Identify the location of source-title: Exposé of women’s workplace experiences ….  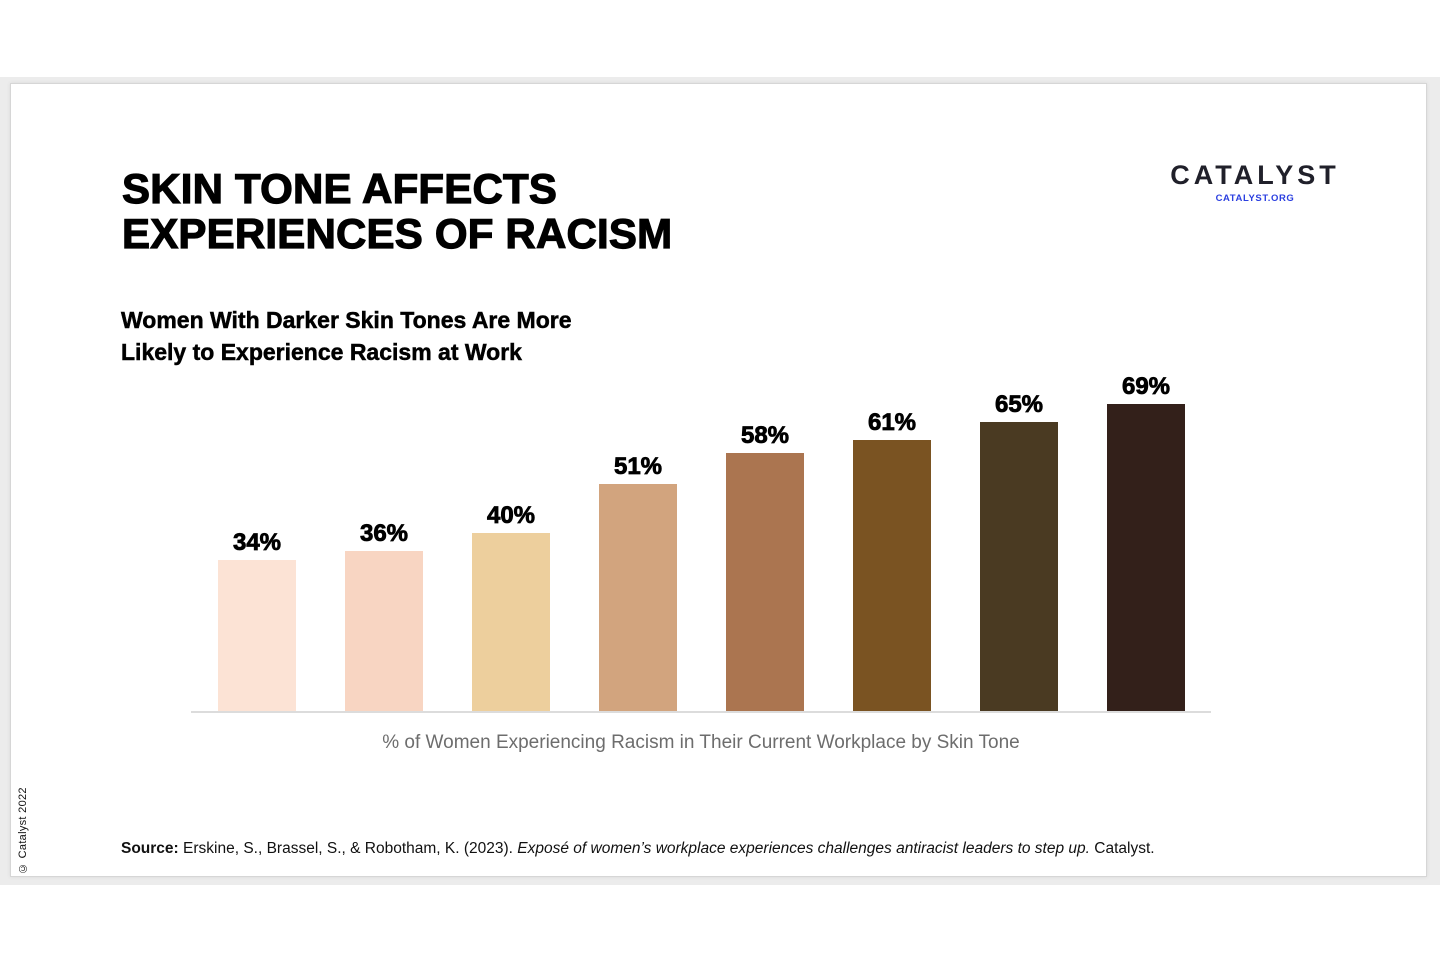
(803, 848).